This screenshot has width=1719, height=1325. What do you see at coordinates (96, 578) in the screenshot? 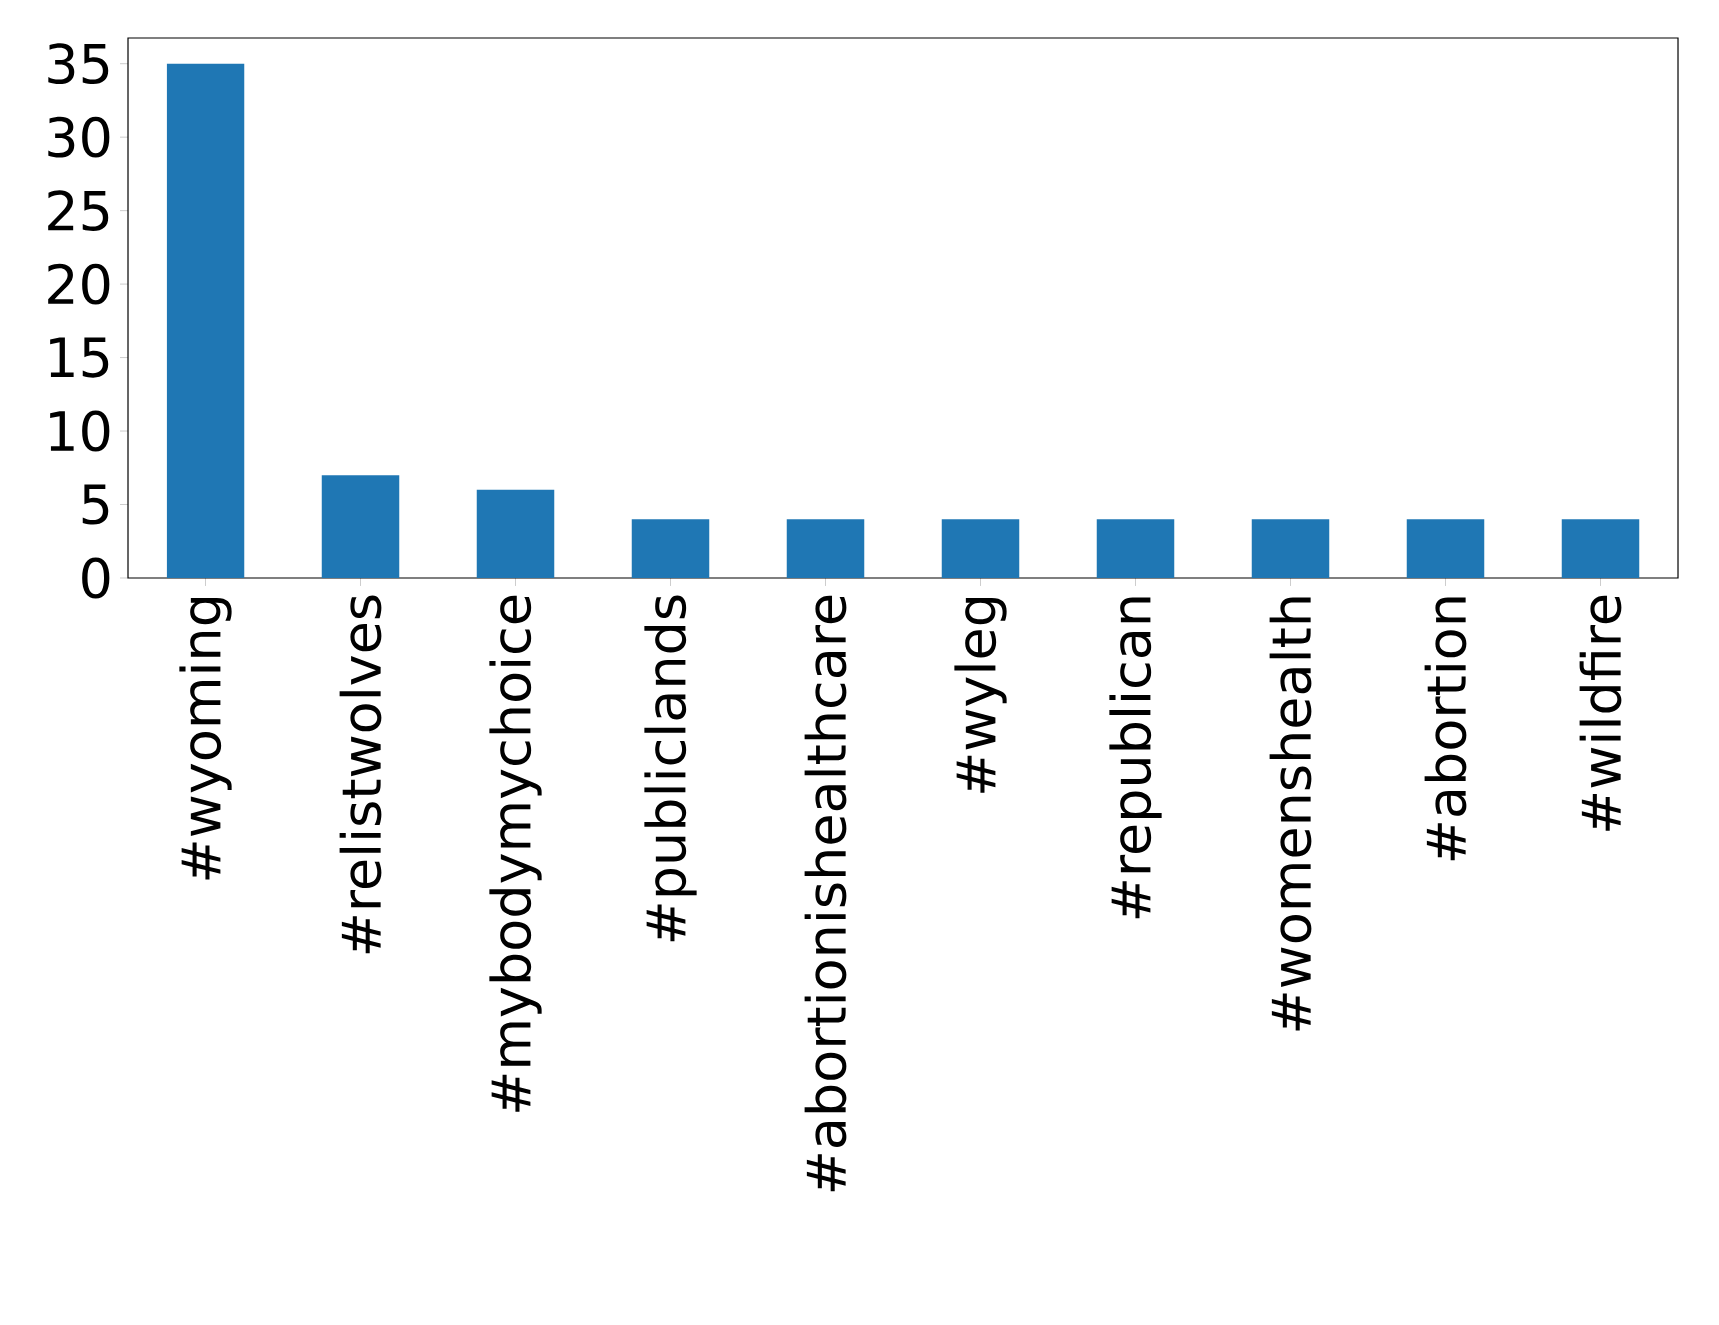
I see `y-tick-label: 0` at bounding box center [96, 578].